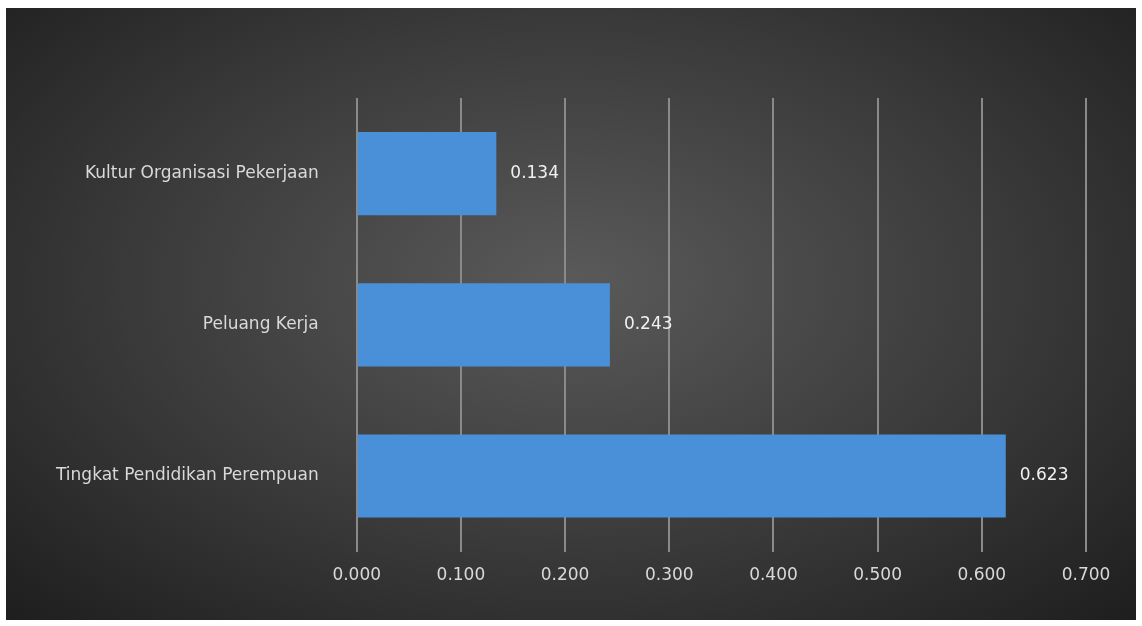  I want to click on x-tick-label: 0.300, so click(669, 574).